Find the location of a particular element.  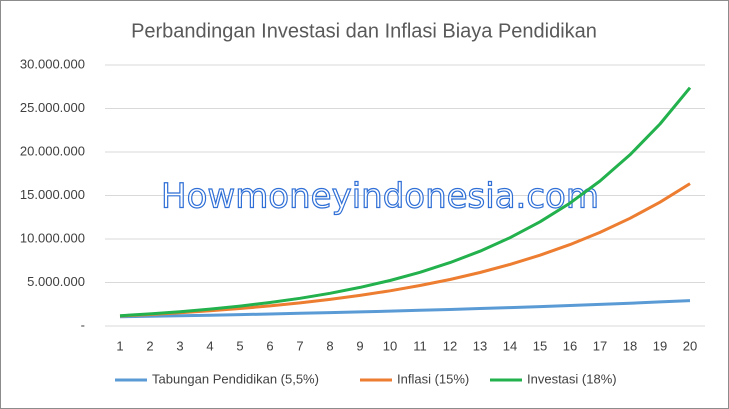

x-tick-label: 4 is located at coordinates (209, 345).